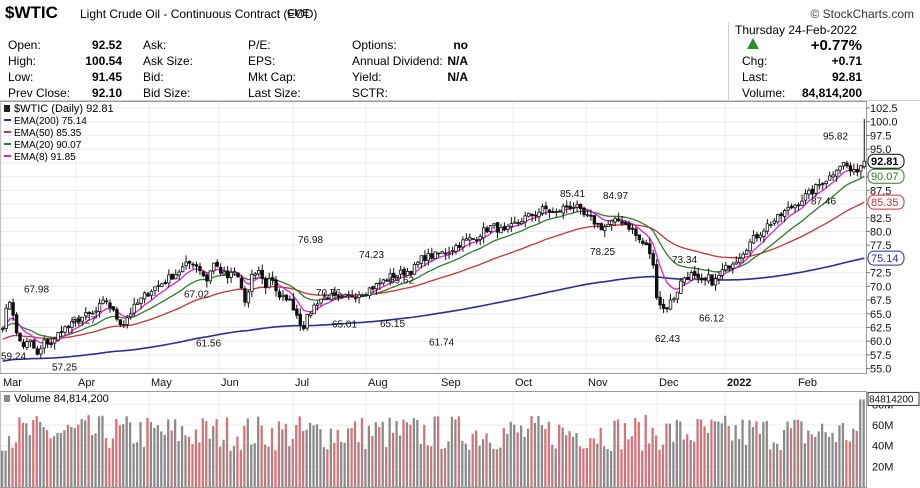 Image resolution: width=920 pixels, height=488 pixels. What do you see at coordinates (31, 12) in the screenshot?
I see `symbol-title: $WTIC` at bounding box center [31, 12].